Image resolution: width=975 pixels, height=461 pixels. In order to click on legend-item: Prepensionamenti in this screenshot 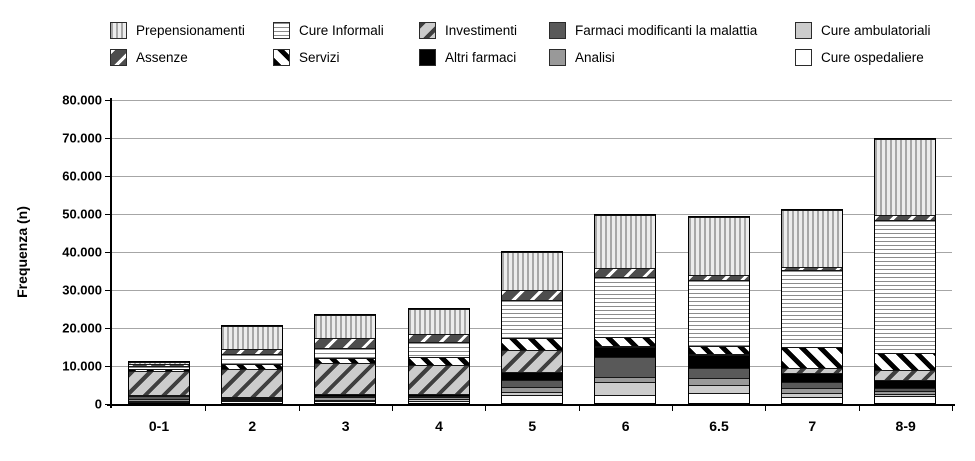, I will do `click(191, 30)`.